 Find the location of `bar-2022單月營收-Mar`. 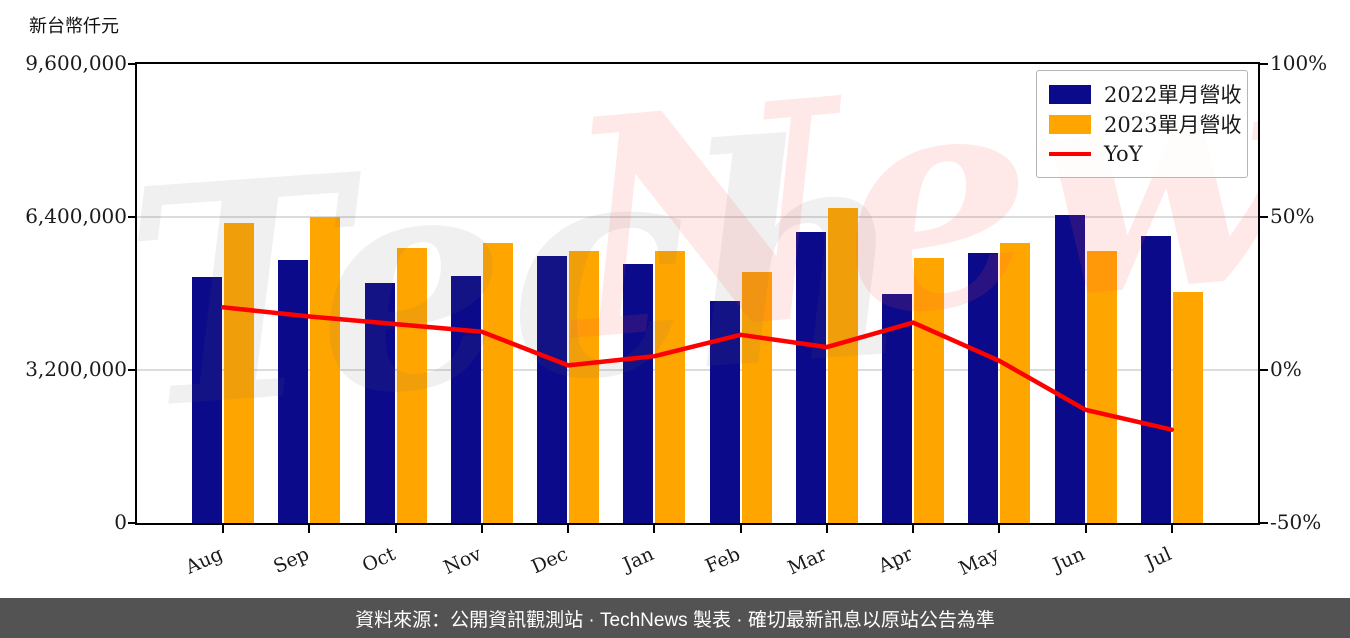

bar-2022單月營收-Mar is located at coordinates (810, 377).